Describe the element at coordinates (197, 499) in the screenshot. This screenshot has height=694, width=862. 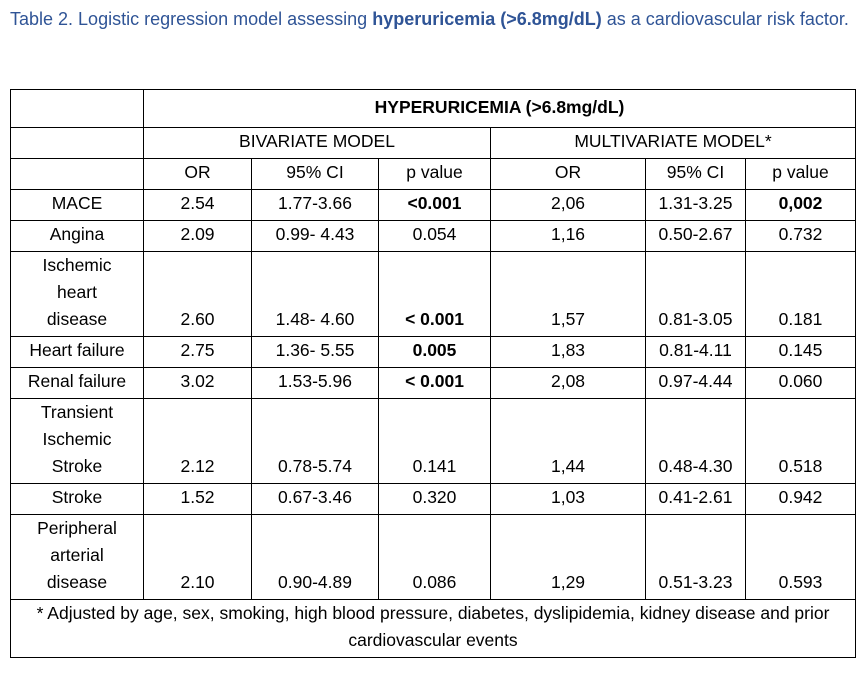
I see `table-cell: 1.52` at that location.